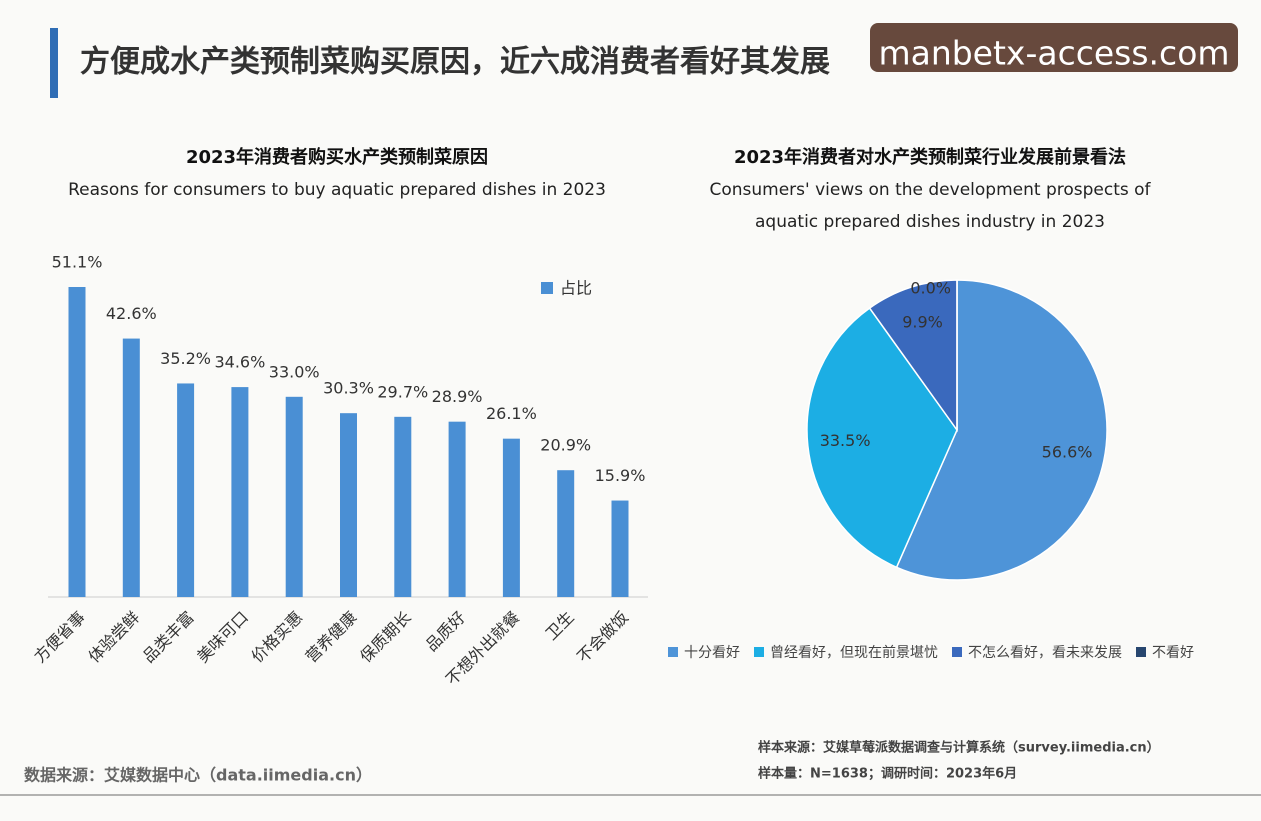 The width and height of the screenshot is (1261, 821). I want to click on value-label: 0.0%, so click(930, 288).